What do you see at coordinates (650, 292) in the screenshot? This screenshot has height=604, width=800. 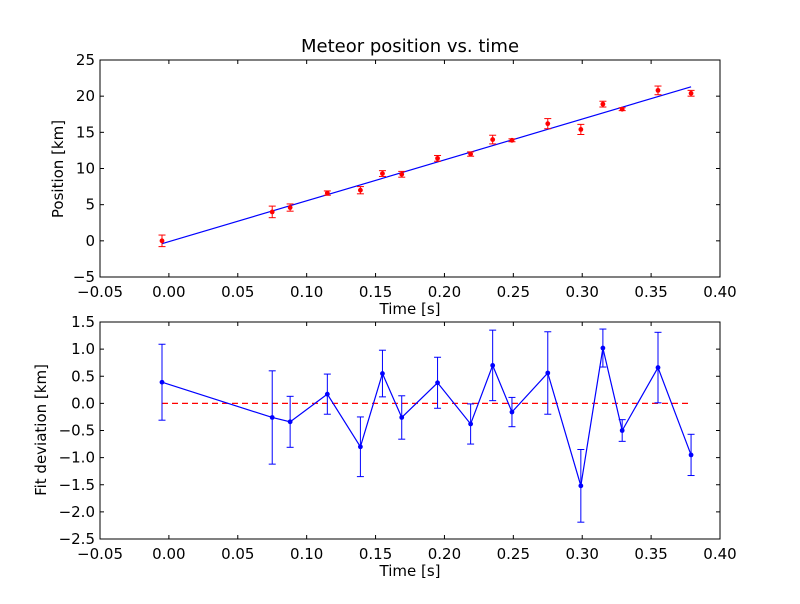 I see `position-xtick-label: 0.35` at bounding box center [650, 292].